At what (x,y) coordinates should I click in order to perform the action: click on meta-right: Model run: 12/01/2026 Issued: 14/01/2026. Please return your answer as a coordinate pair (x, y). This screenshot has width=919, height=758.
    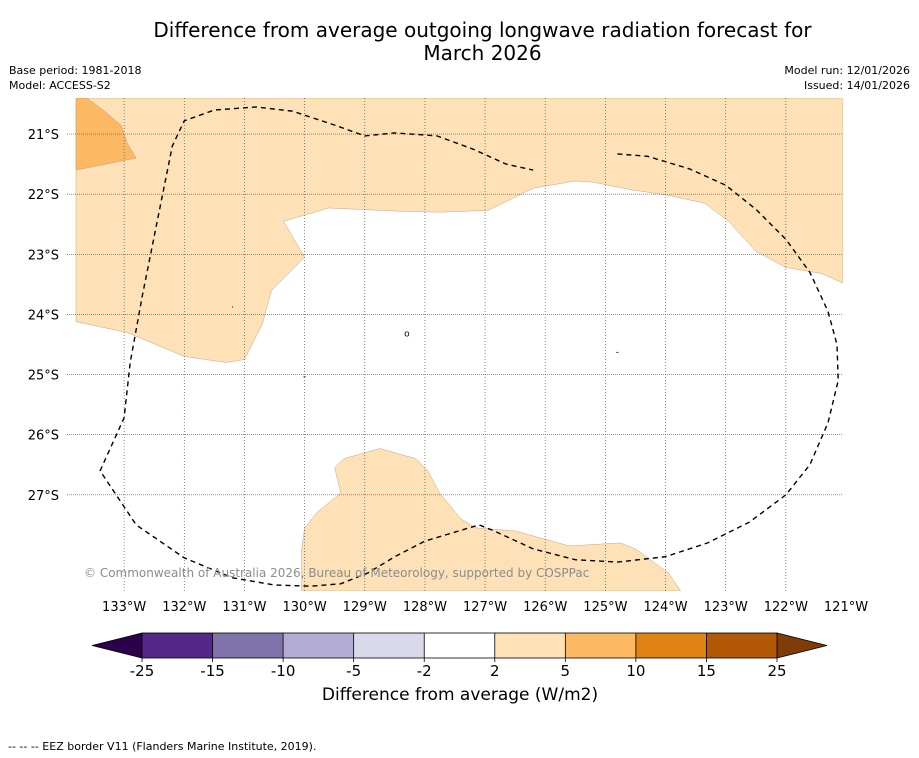
    Looking at the image, I should click on (847, 78).